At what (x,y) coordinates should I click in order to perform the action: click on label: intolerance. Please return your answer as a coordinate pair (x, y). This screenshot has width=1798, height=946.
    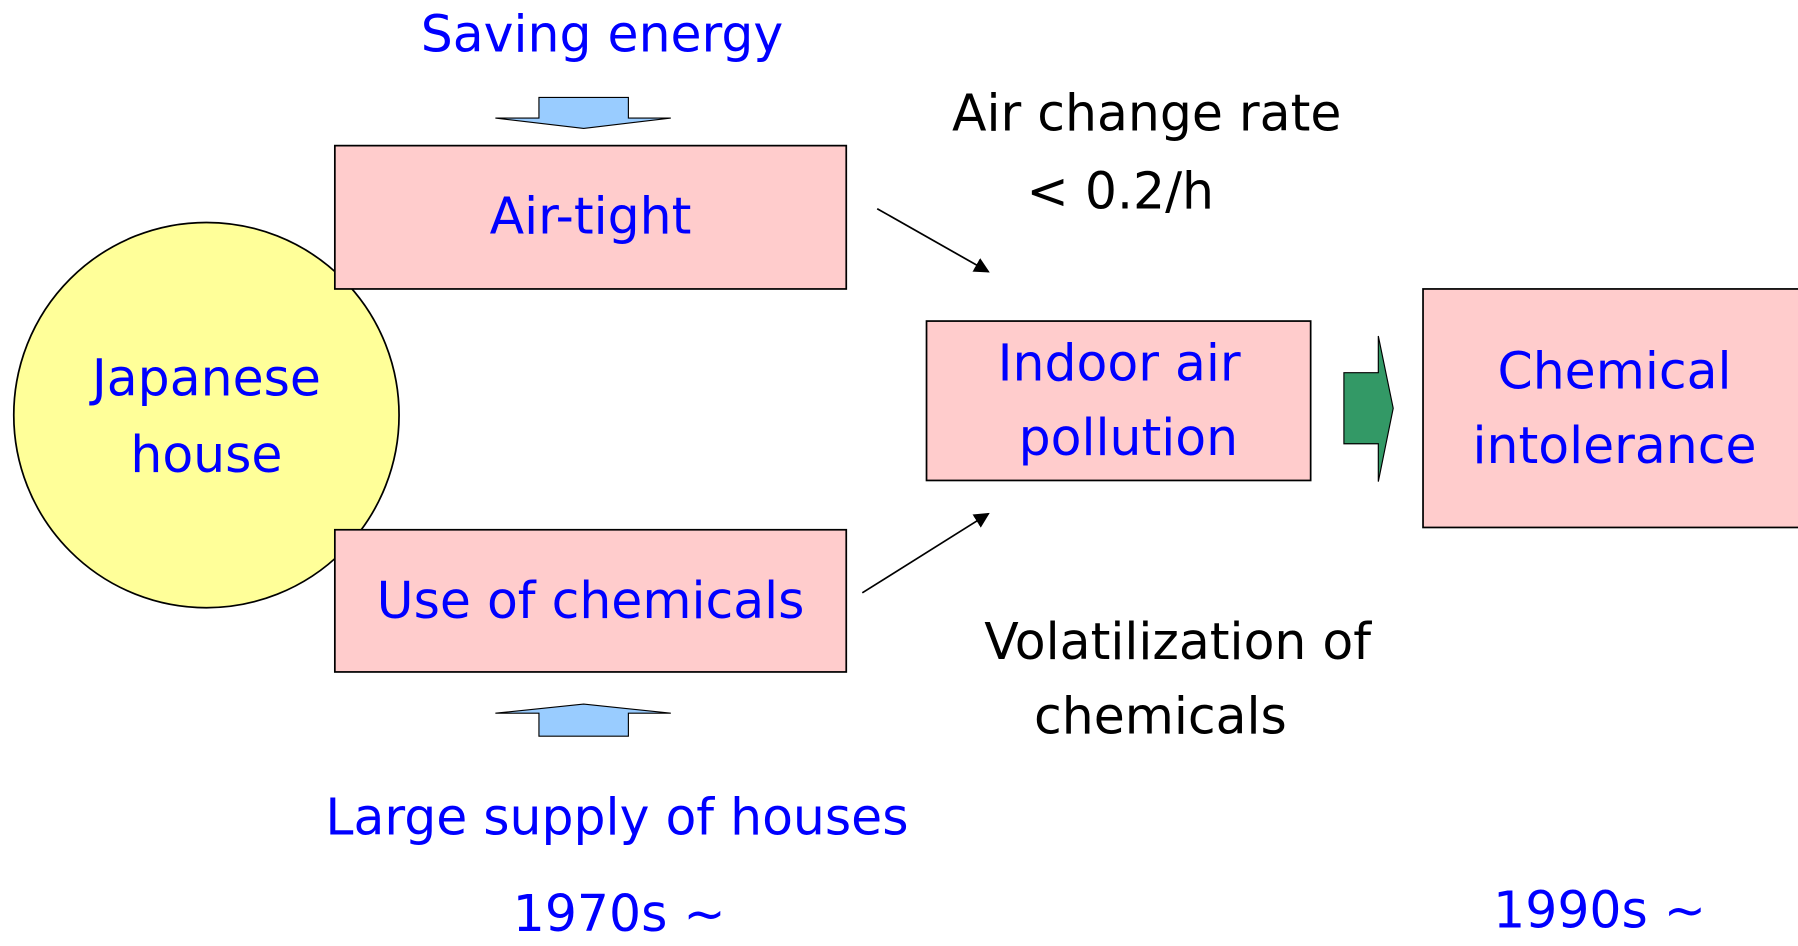
    Looking at the image, I should click on (1615, 445).